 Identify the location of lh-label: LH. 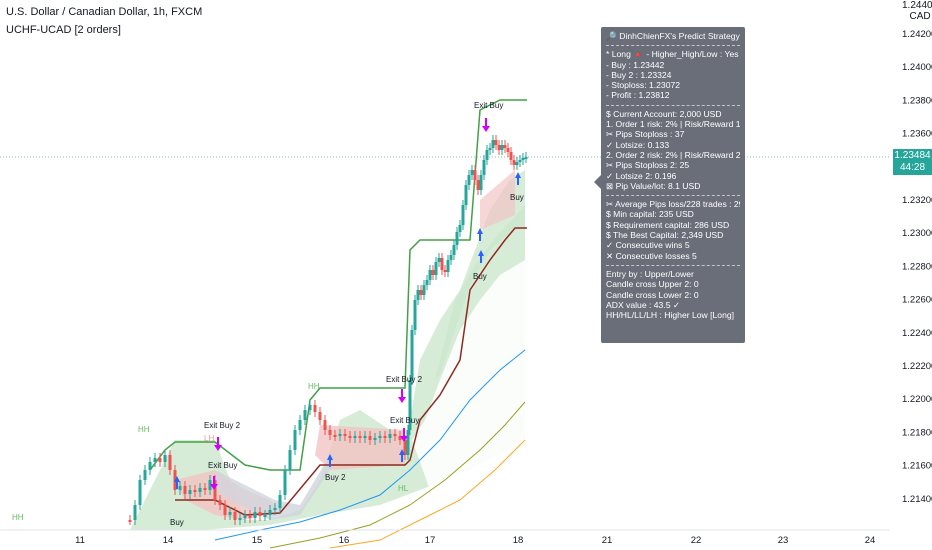
(209, 438).